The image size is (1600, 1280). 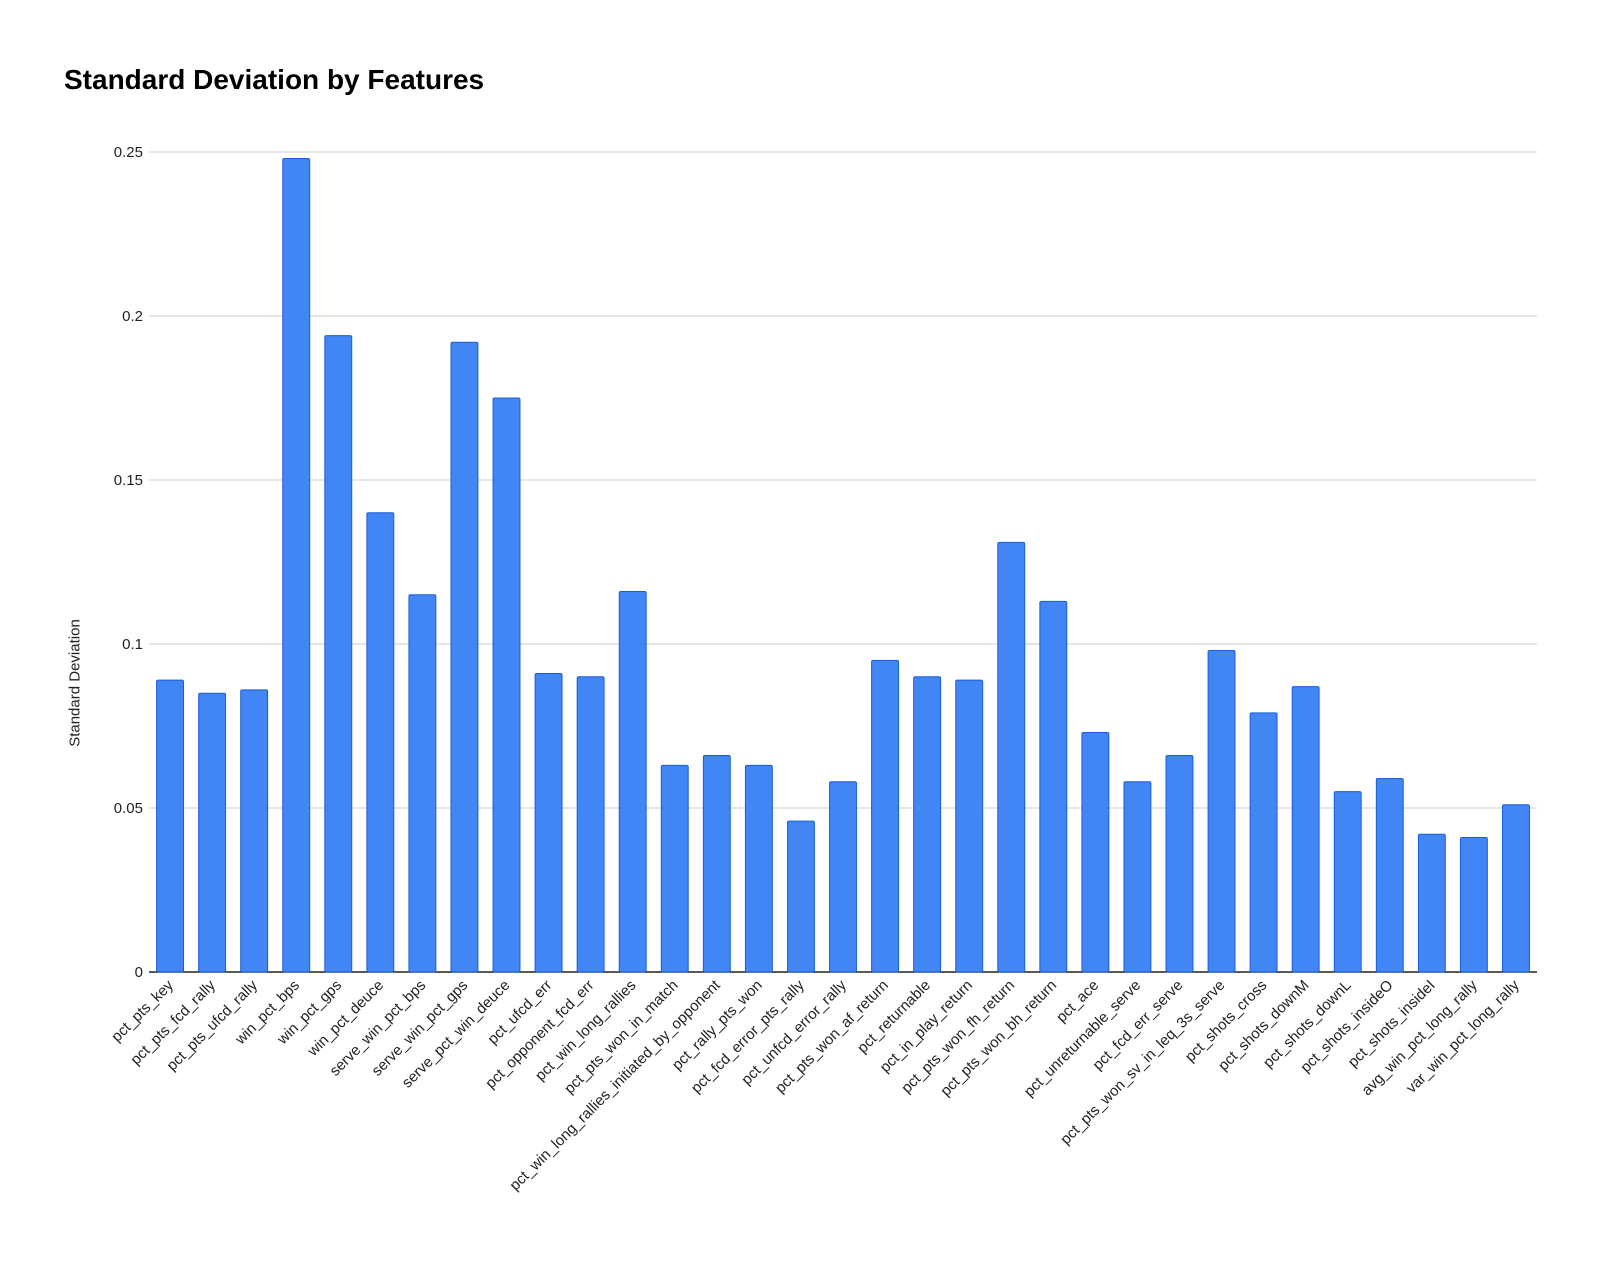 What do you see at coordinates (894, 1017) in the screenshot?
I see `x-tick-label: pct_returnable` at bounding box center [894, 1017].